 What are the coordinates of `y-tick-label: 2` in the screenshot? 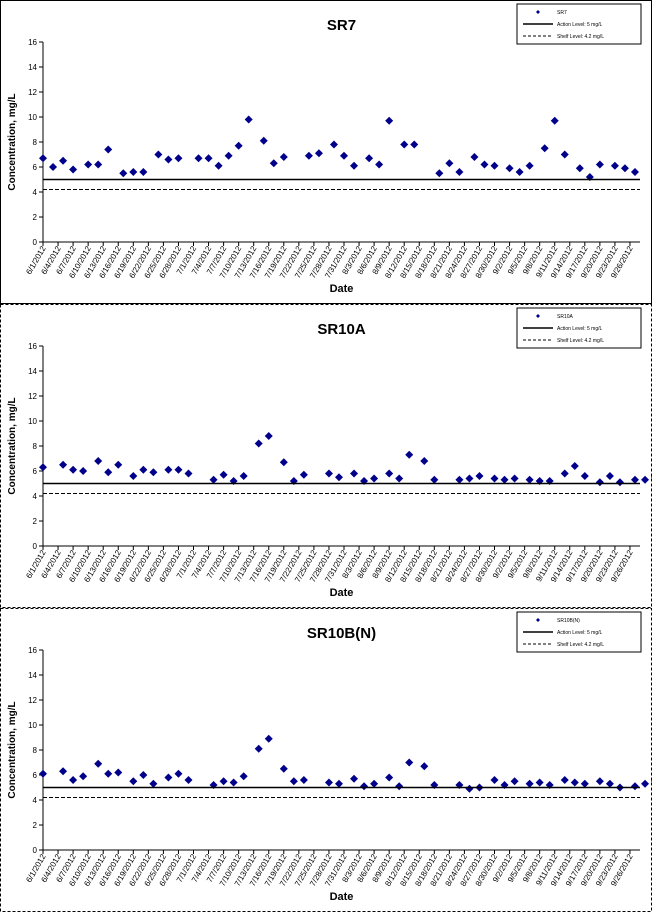 It's located at (35, 217).